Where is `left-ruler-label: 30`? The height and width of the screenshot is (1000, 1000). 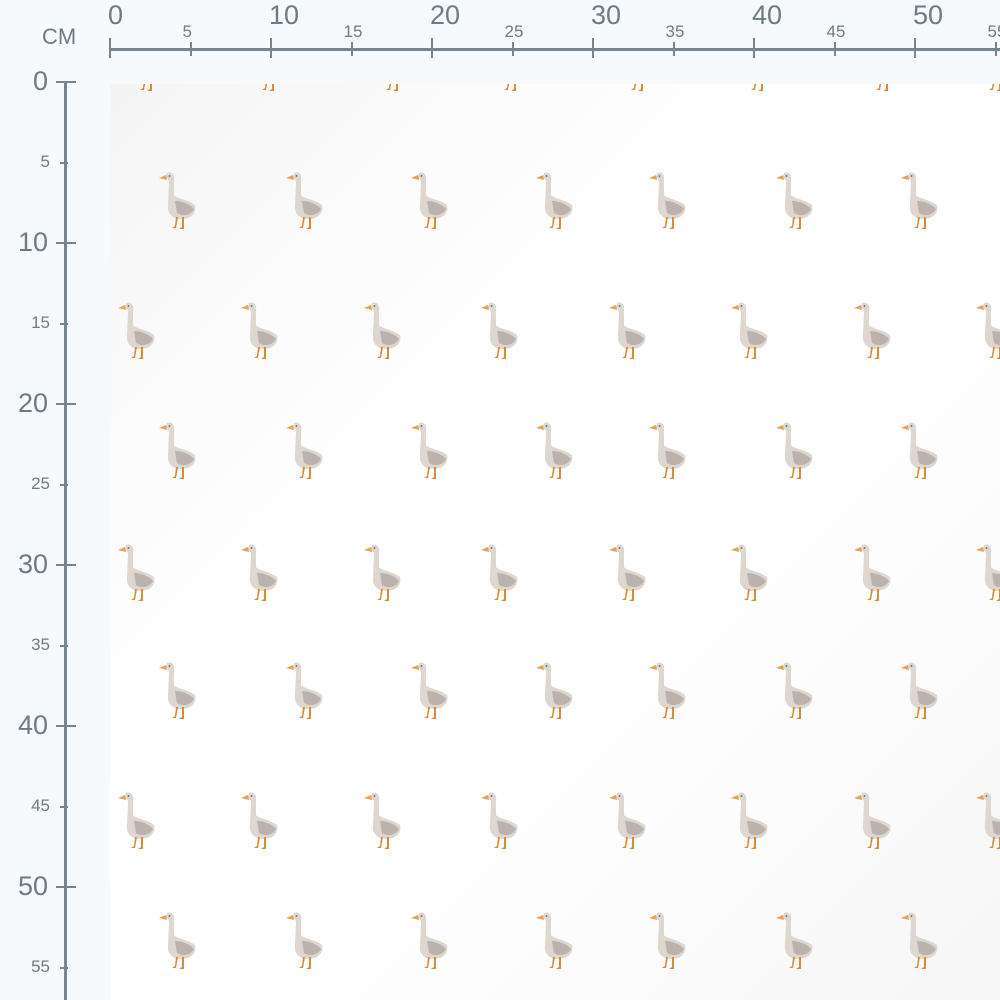 left-ruler-label: 30 is located at coordinates (32, 564).